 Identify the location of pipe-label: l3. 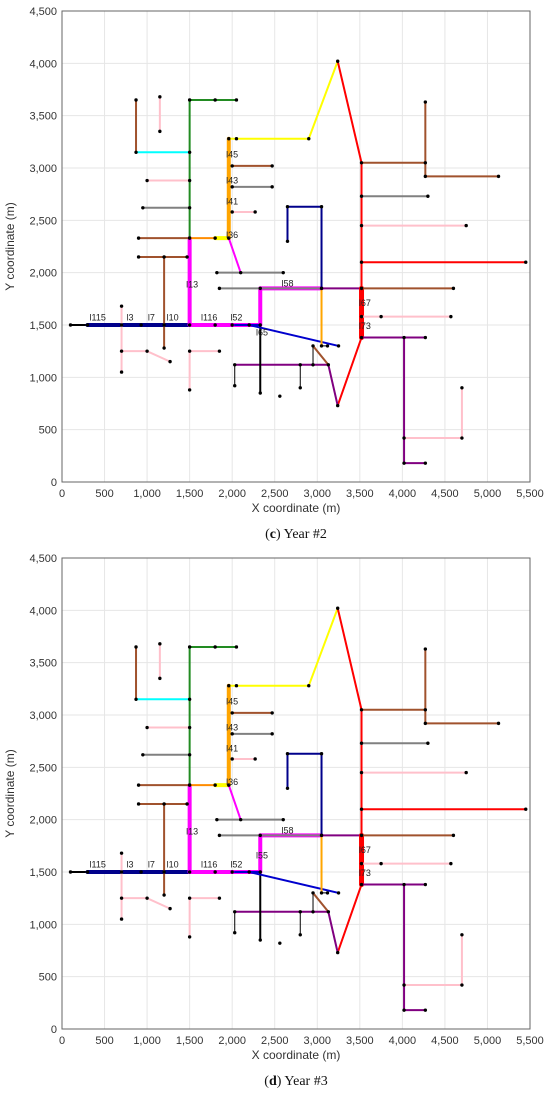
(130, 864).